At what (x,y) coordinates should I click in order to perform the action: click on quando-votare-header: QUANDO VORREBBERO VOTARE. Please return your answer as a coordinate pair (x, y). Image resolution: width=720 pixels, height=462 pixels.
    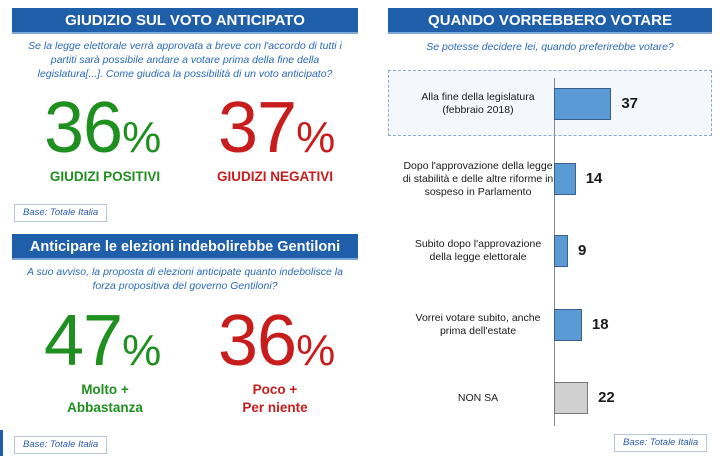
    Looking at the image, I should click on (550, 21).